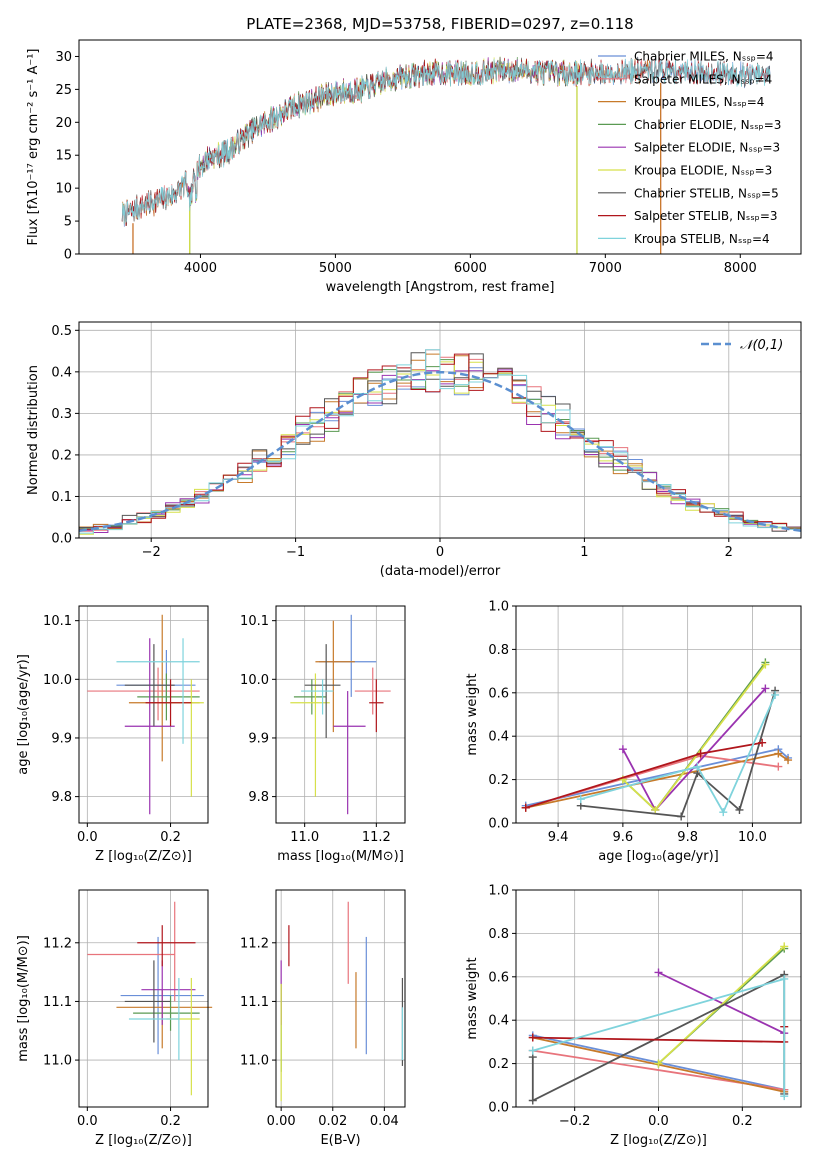 The image size is (819, 1170). I want to click on legend-entry-label: 𝒩(0,1), so click(761, 345).